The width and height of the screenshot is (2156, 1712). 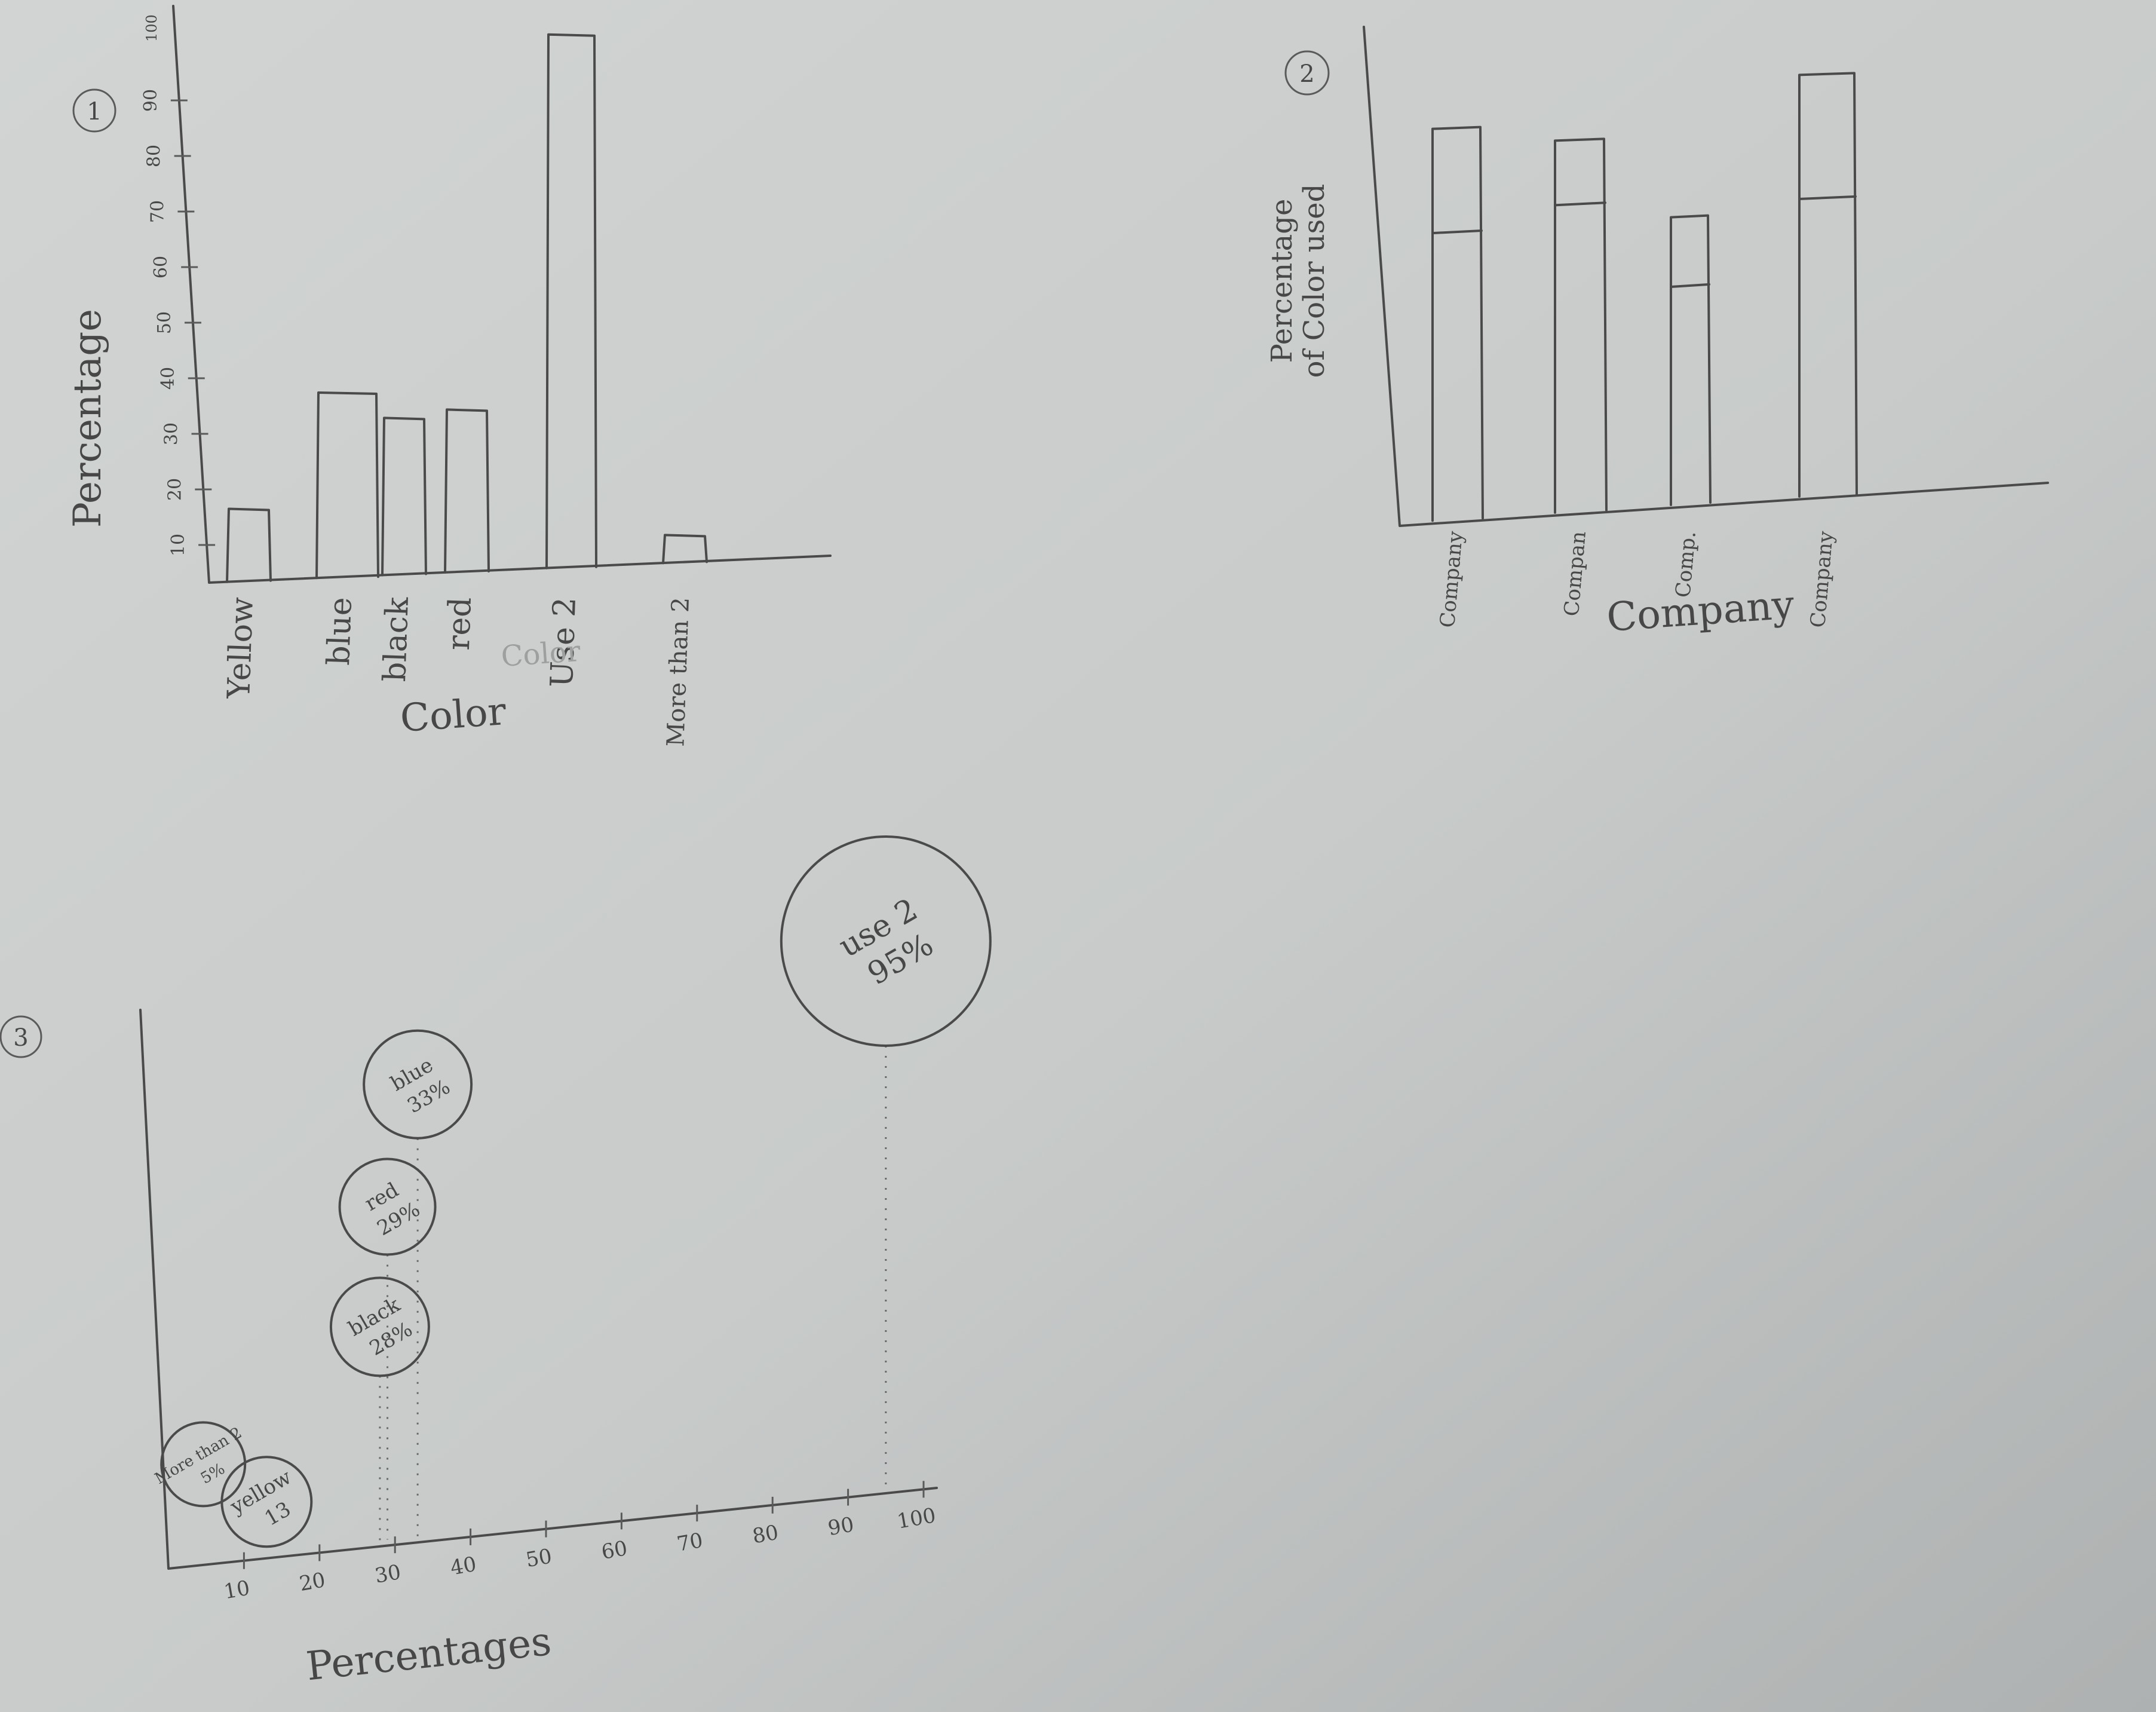 I want to click on chart-3-x-tick-label: 70, so click(x=690, y=1543).